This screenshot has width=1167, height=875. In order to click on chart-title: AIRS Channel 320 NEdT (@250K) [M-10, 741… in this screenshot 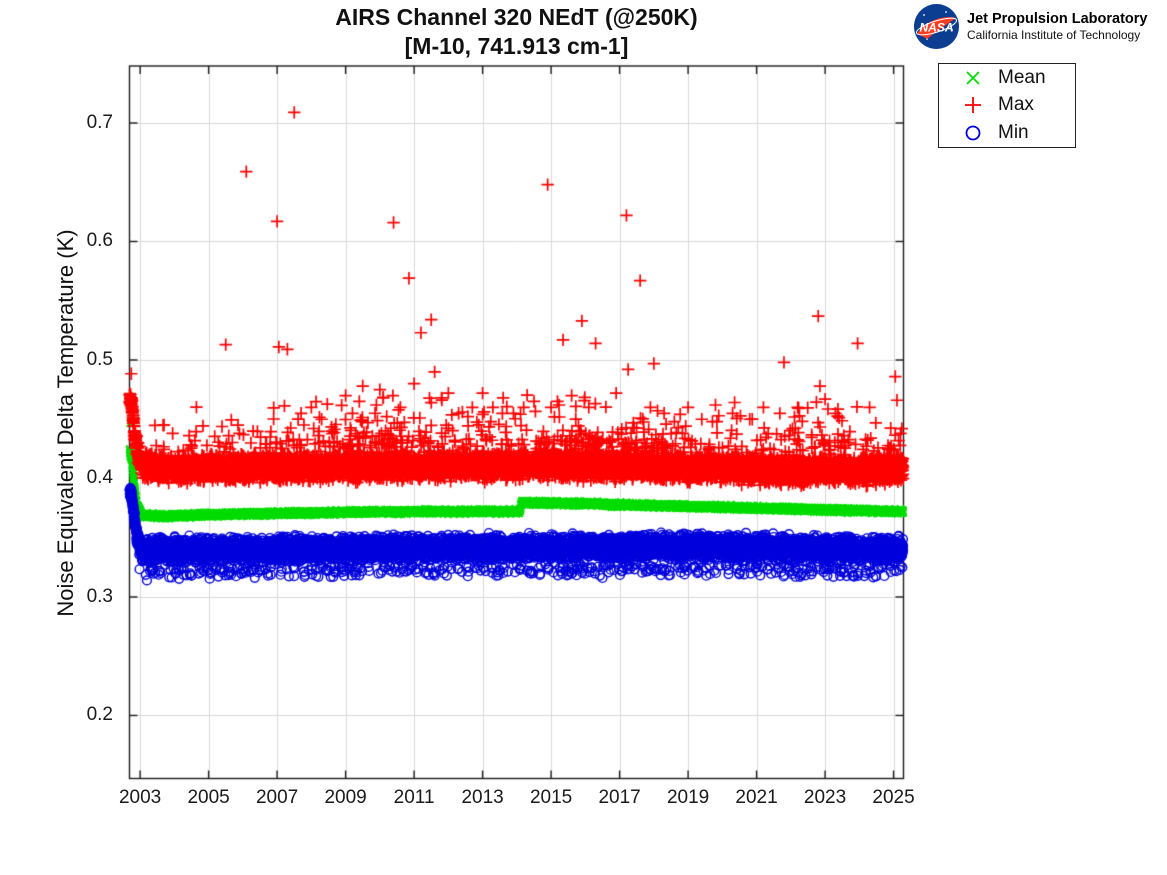, I will do `click(516, 32)`.